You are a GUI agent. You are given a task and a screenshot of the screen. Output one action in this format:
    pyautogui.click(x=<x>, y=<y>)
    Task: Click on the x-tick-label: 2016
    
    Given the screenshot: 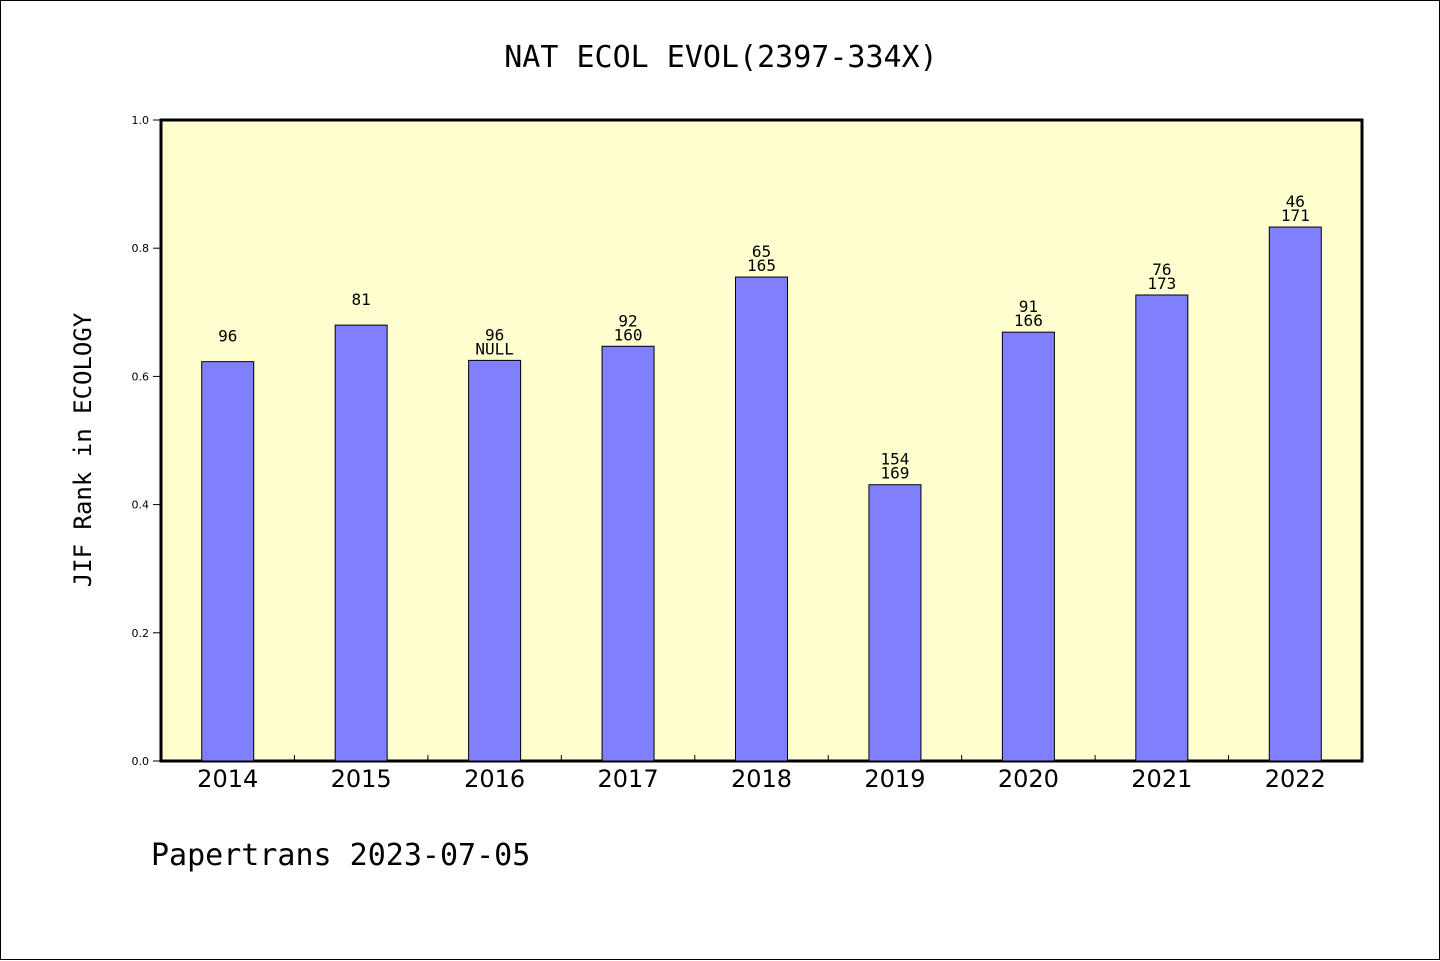 What is the action you would take?
    pyautogui.click(x=494, y=779)
    